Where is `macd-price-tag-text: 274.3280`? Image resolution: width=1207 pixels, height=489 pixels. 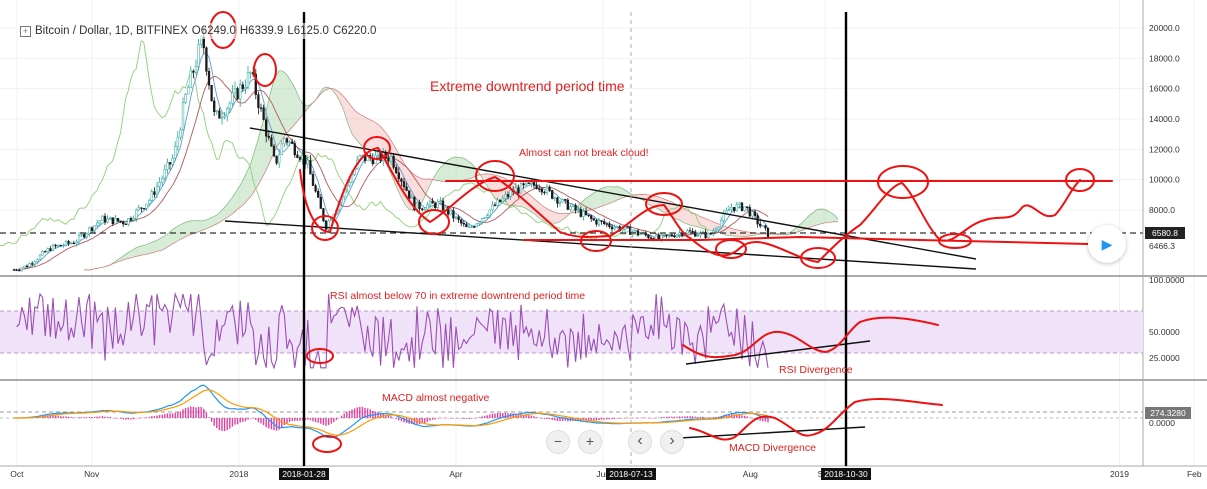
macd-price-tag-text: 274.3280 is located at coordinates (1168, 413).